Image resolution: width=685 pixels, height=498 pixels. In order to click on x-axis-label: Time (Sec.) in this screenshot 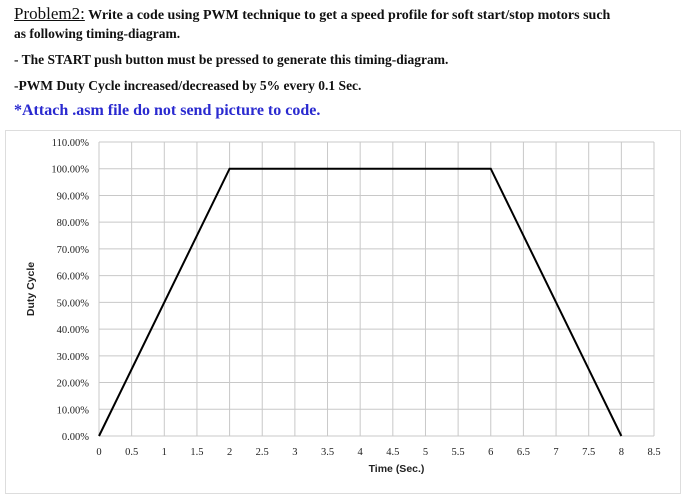, I will do `click(397, 469)`.